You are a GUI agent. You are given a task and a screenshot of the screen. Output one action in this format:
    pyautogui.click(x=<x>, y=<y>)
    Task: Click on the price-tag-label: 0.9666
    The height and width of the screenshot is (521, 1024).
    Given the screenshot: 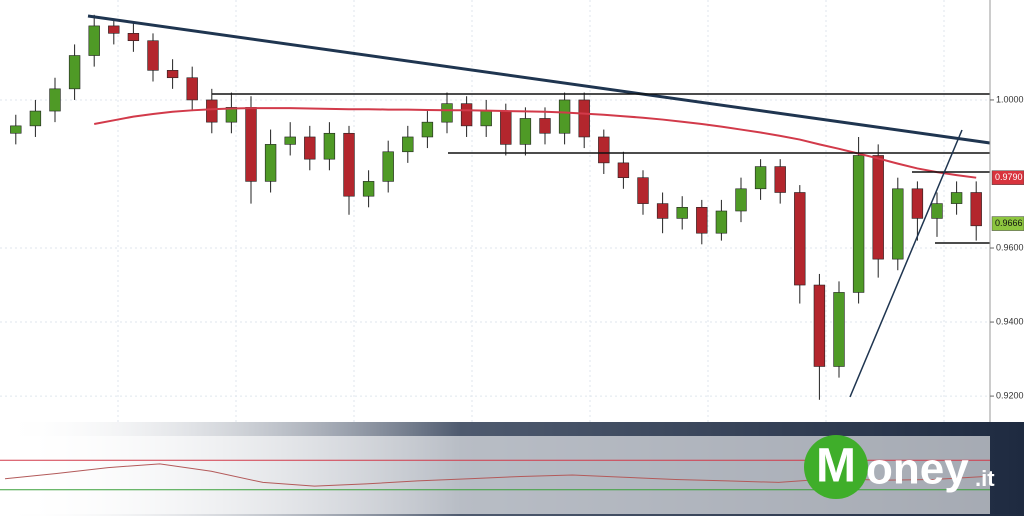 What is the action you would take?
    pyautogui.click(x=1009, y=223)
    